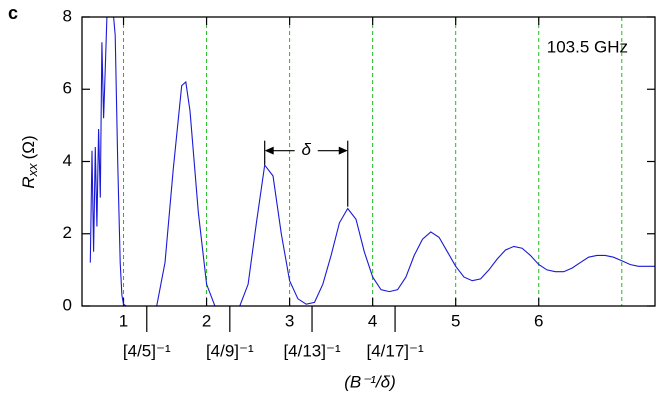  I want to click on y-tick-label: 8, so click(67, 15).